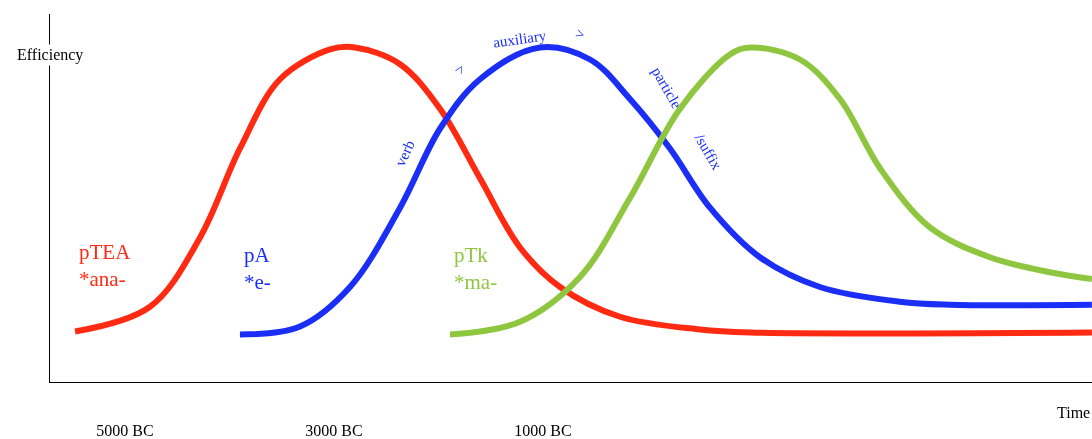  Describe the element at coordinates (105, 266) in the screenshot. I see `series-label: pTEA *ana-` at that location.